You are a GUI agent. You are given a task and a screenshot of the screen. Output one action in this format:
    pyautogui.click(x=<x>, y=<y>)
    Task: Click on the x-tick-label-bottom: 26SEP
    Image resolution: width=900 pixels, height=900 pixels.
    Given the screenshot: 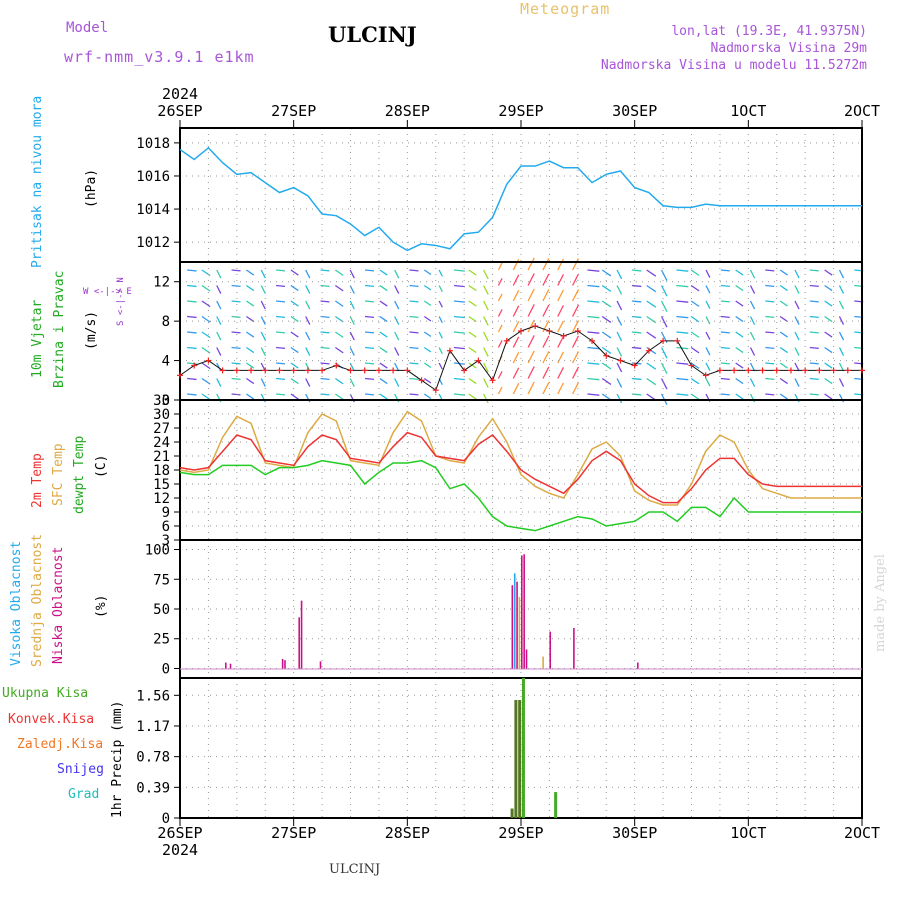 What is the action you would take?
    pyautogui.click(x=179, y=833)
    